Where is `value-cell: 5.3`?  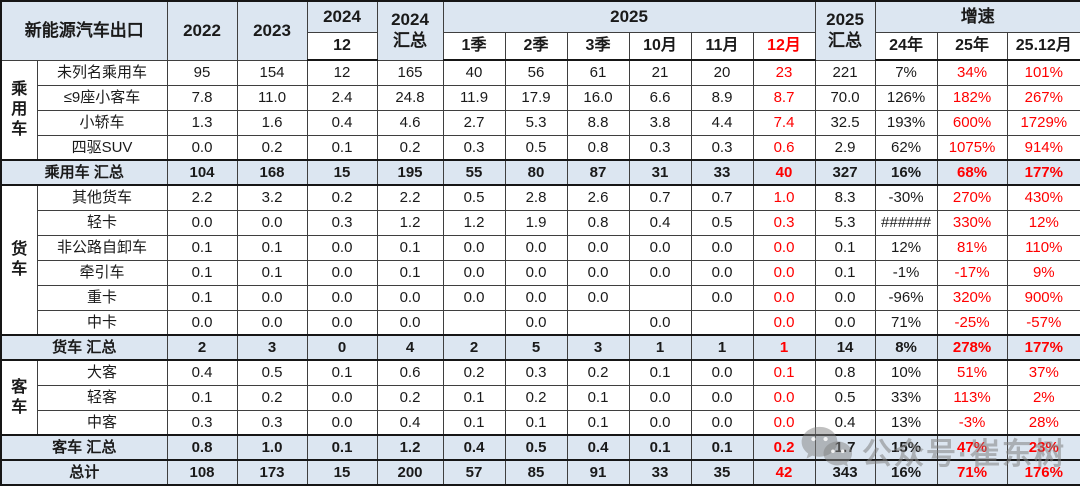
value-cell: 5.3 is located at coordinates (536, 122).